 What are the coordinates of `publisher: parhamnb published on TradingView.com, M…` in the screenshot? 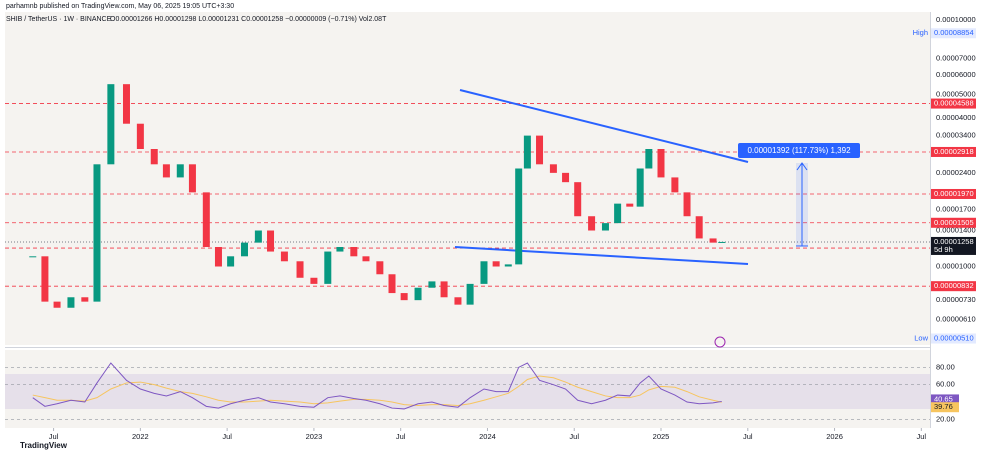 It's located at (120, 6).